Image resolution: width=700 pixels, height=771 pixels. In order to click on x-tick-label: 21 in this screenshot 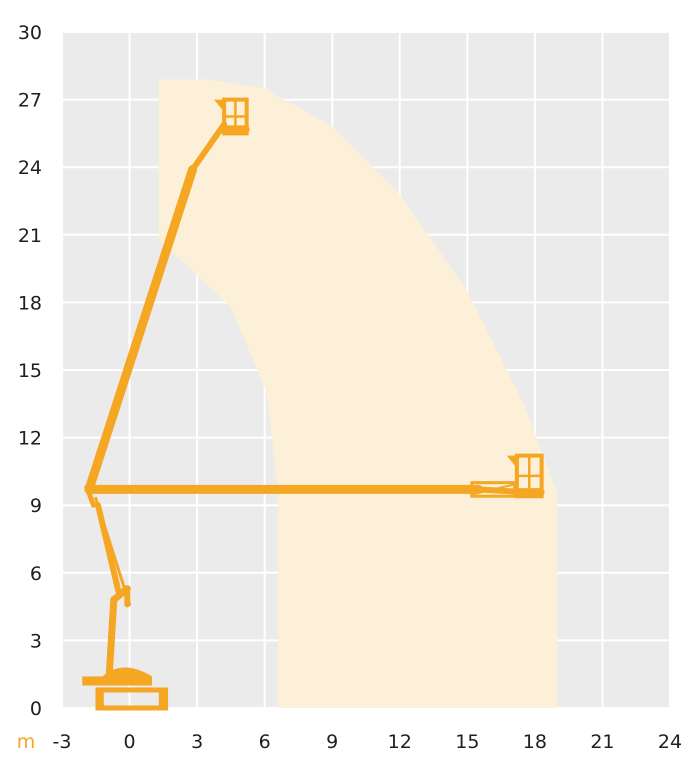, I will do `click(602, 742)`.